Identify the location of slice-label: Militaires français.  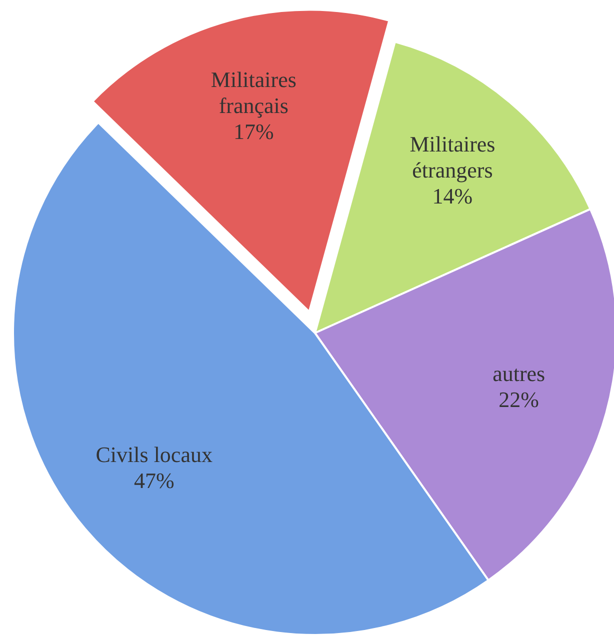
(253, 92).